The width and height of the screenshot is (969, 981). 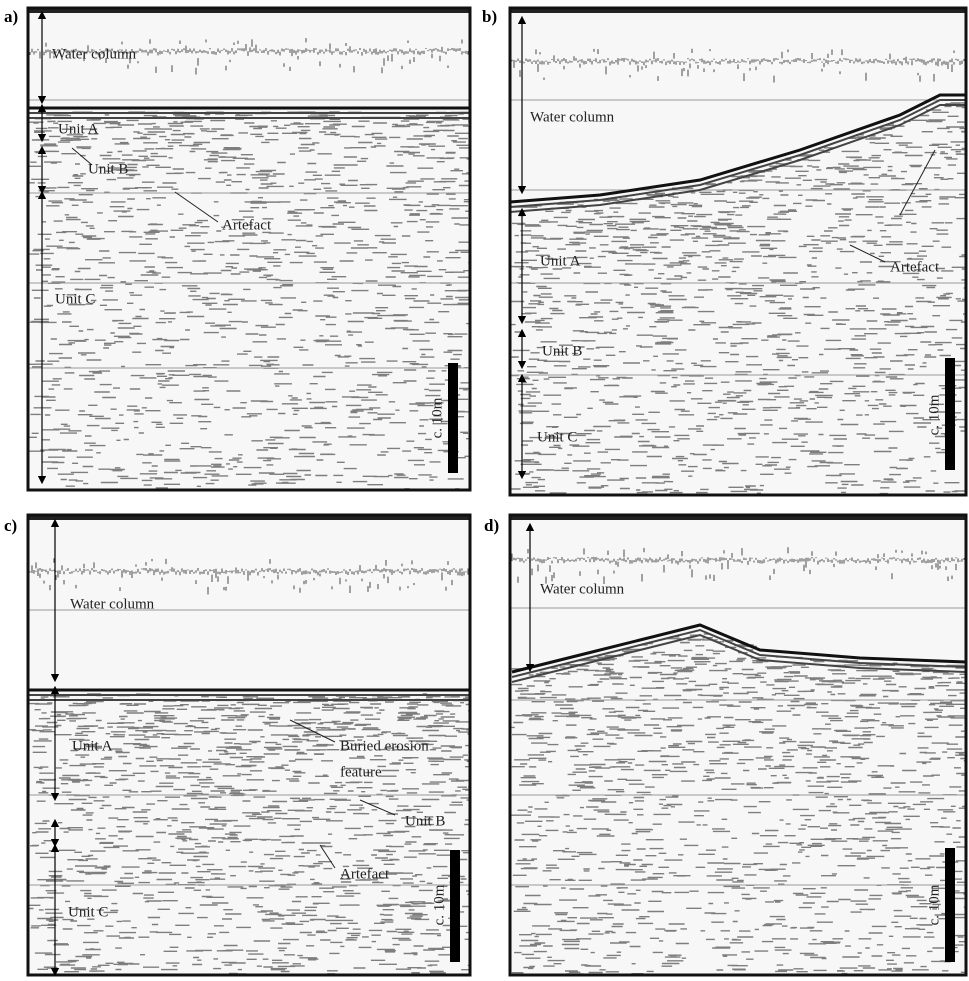 I want to click on panel-label: d), so click(x=491, y=525).